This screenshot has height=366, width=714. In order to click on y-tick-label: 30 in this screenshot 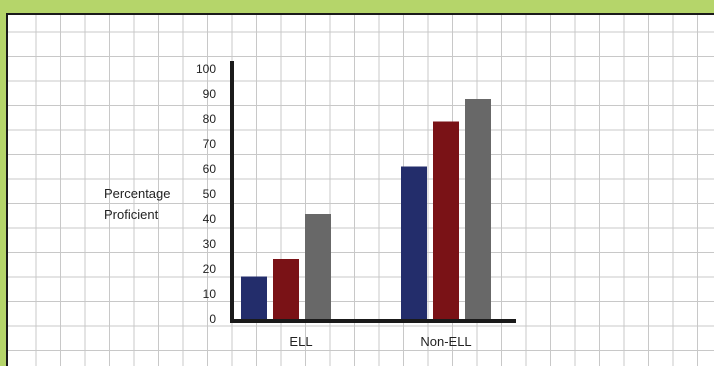, I will do `click(210, 244)`.